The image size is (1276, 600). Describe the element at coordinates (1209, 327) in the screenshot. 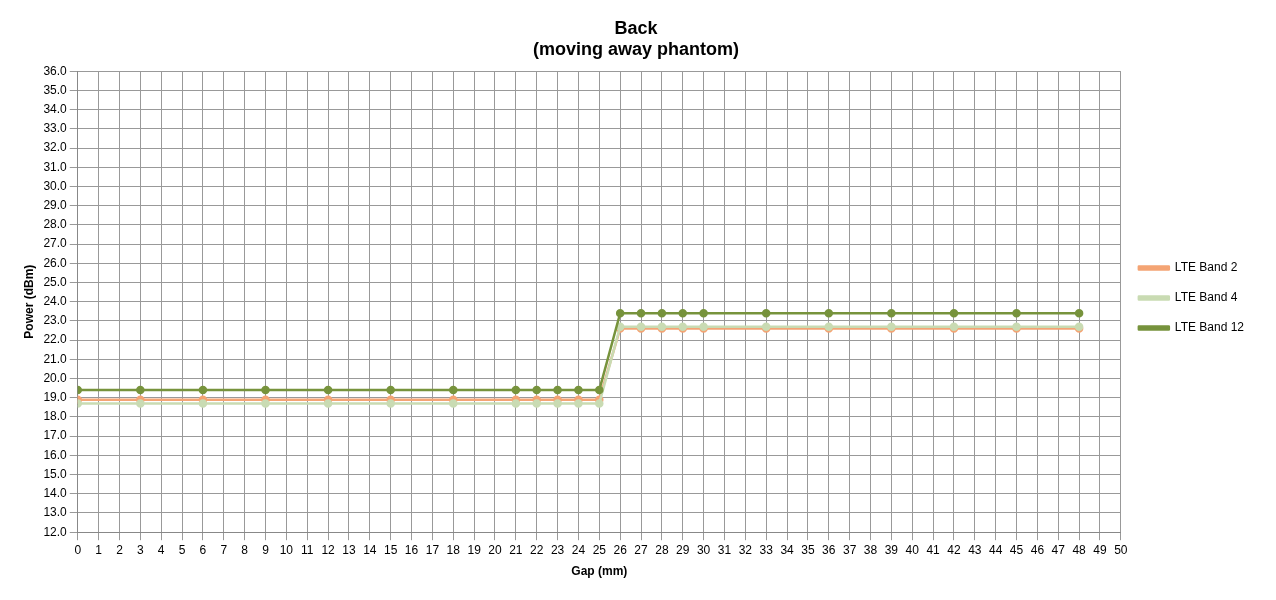

I see `legend-label: LTE Band 12` at that location.